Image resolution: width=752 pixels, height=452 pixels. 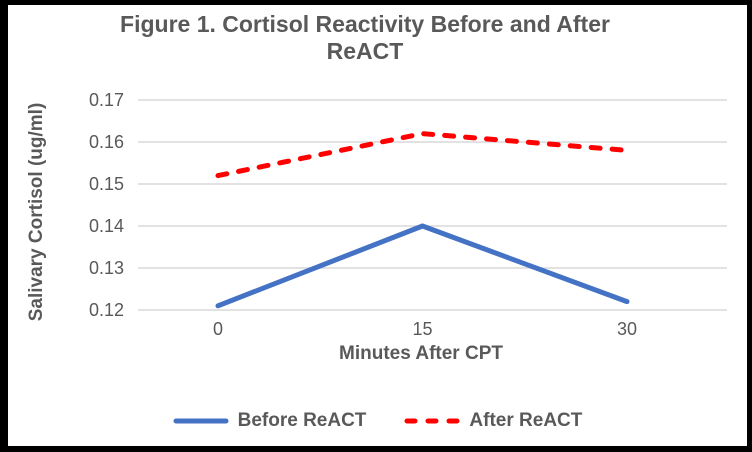 I want to click on y-tick-label: 0.16, so click(x=106, y=142).